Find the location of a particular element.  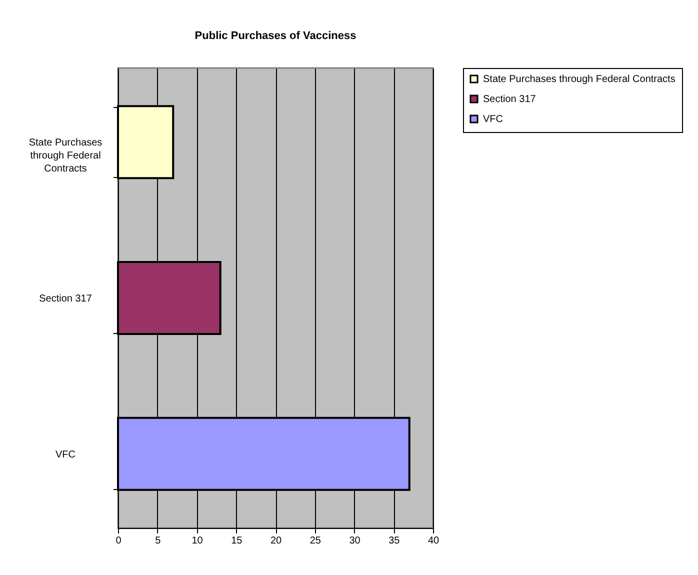

x-tick-label: 0 is located at coordinates (119, 541).